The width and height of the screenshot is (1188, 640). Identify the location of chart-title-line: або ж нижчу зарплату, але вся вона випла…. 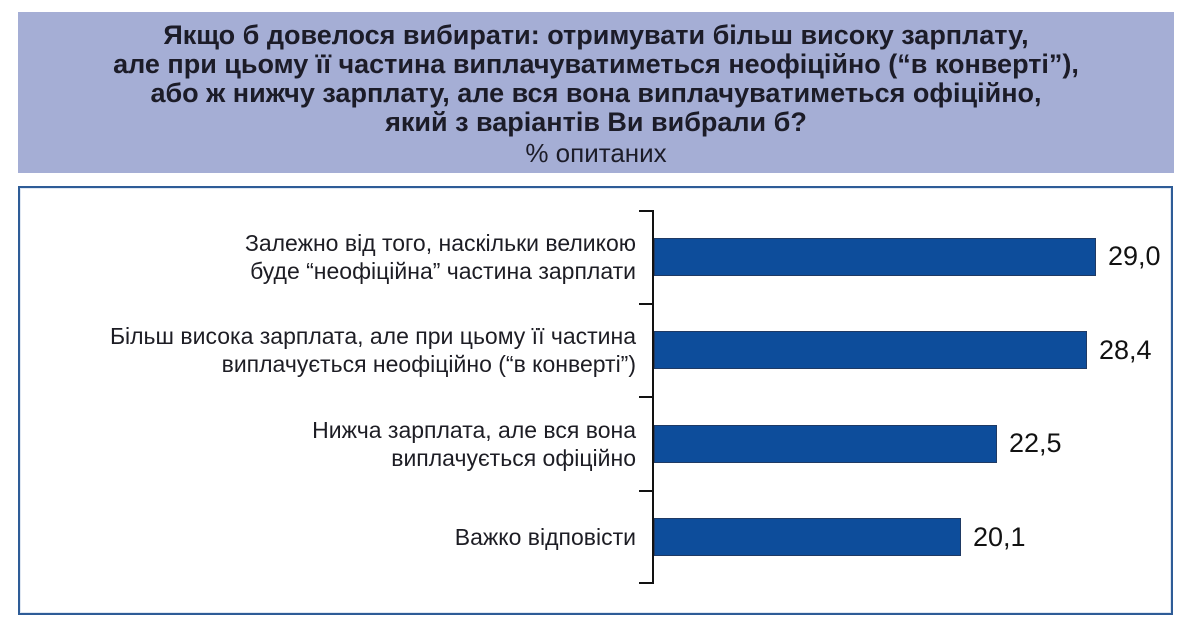
(596, 93).